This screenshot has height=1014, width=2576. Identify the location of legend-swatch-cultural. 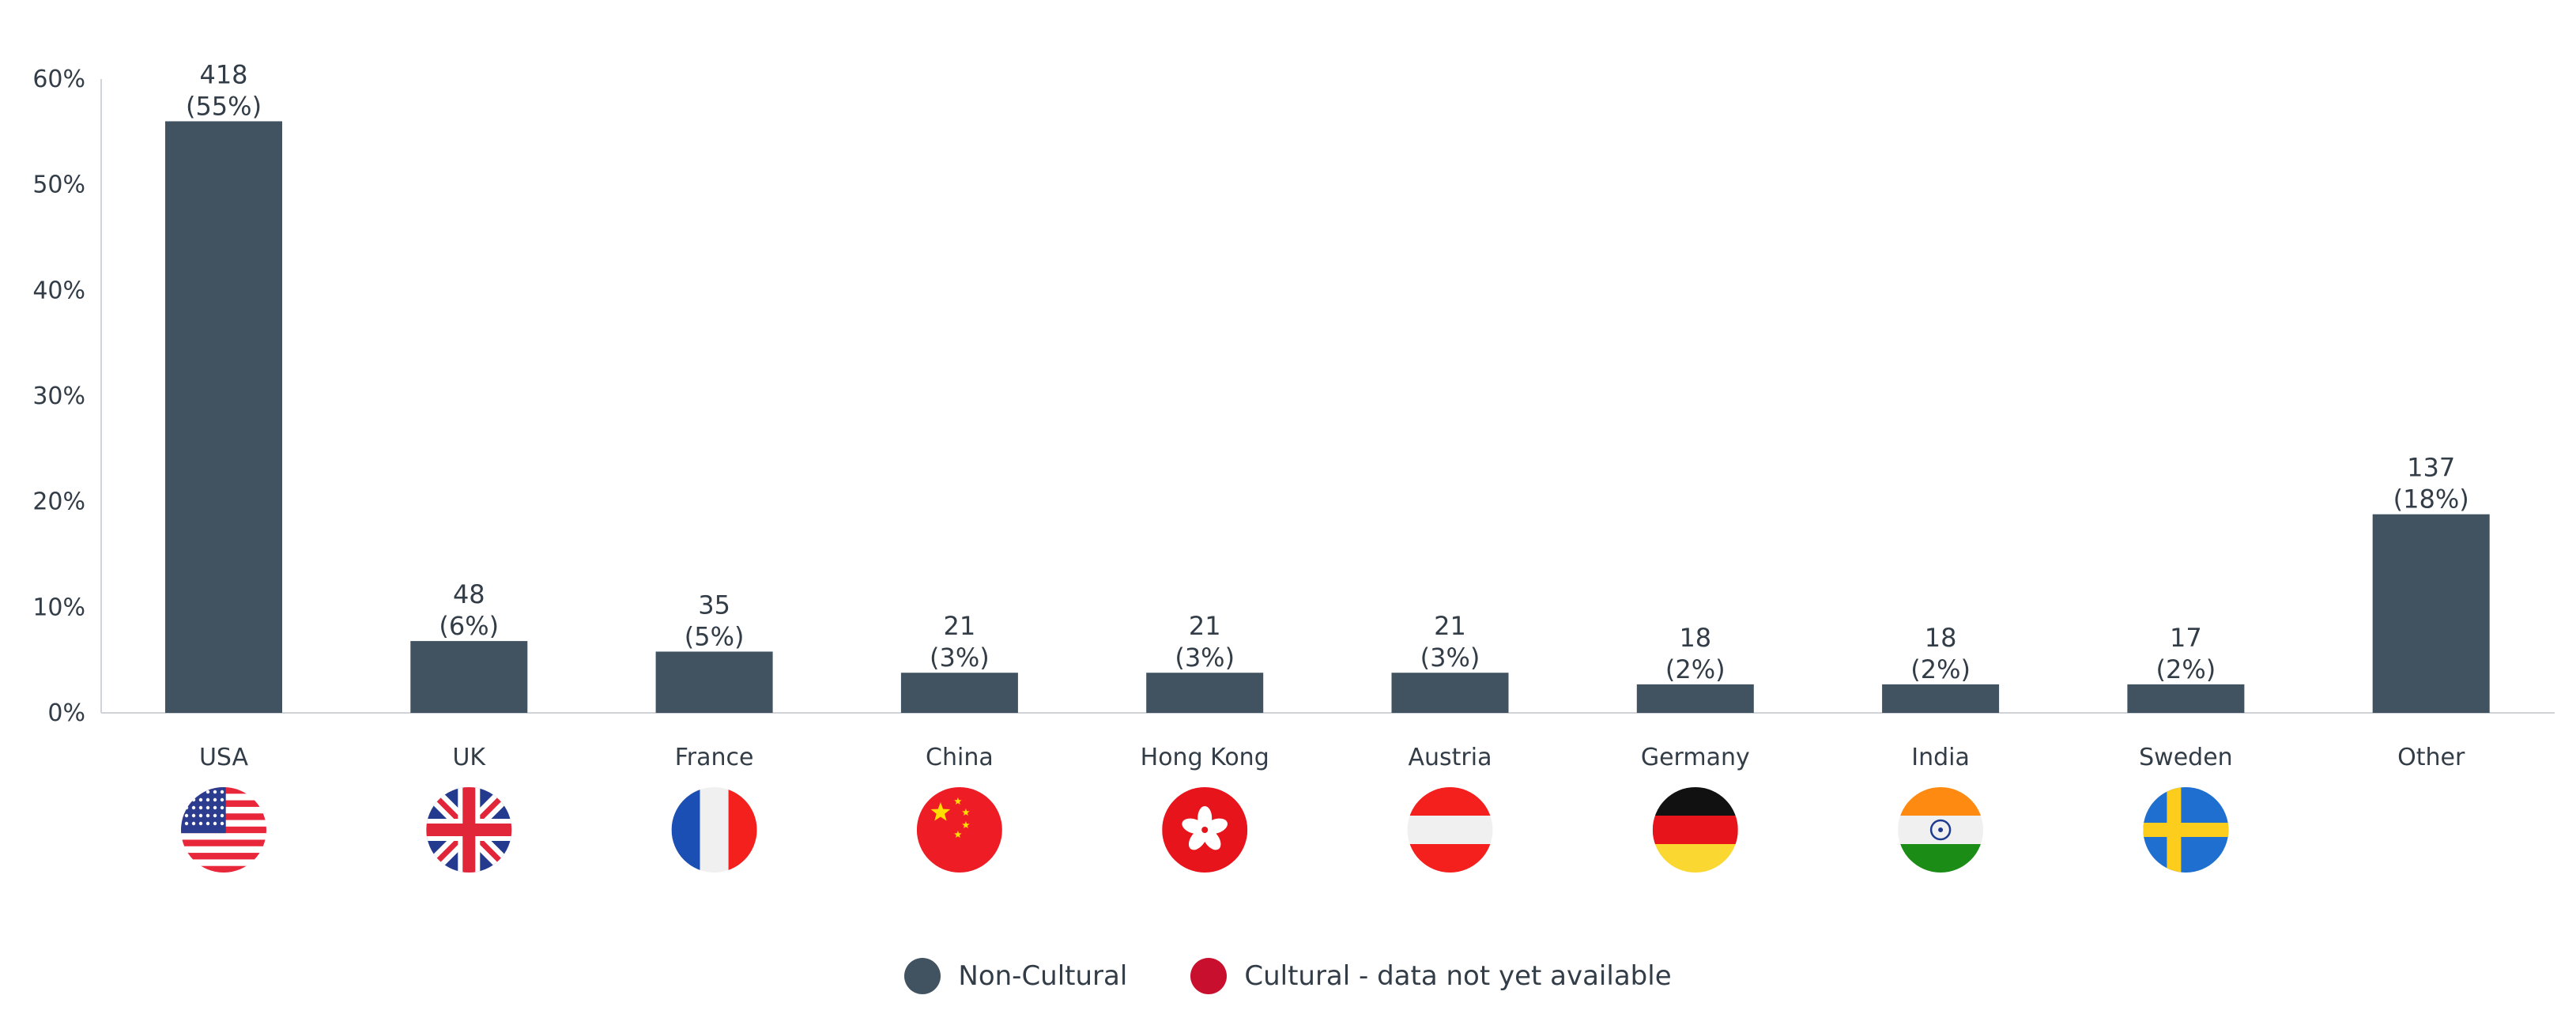
(1209, 976).